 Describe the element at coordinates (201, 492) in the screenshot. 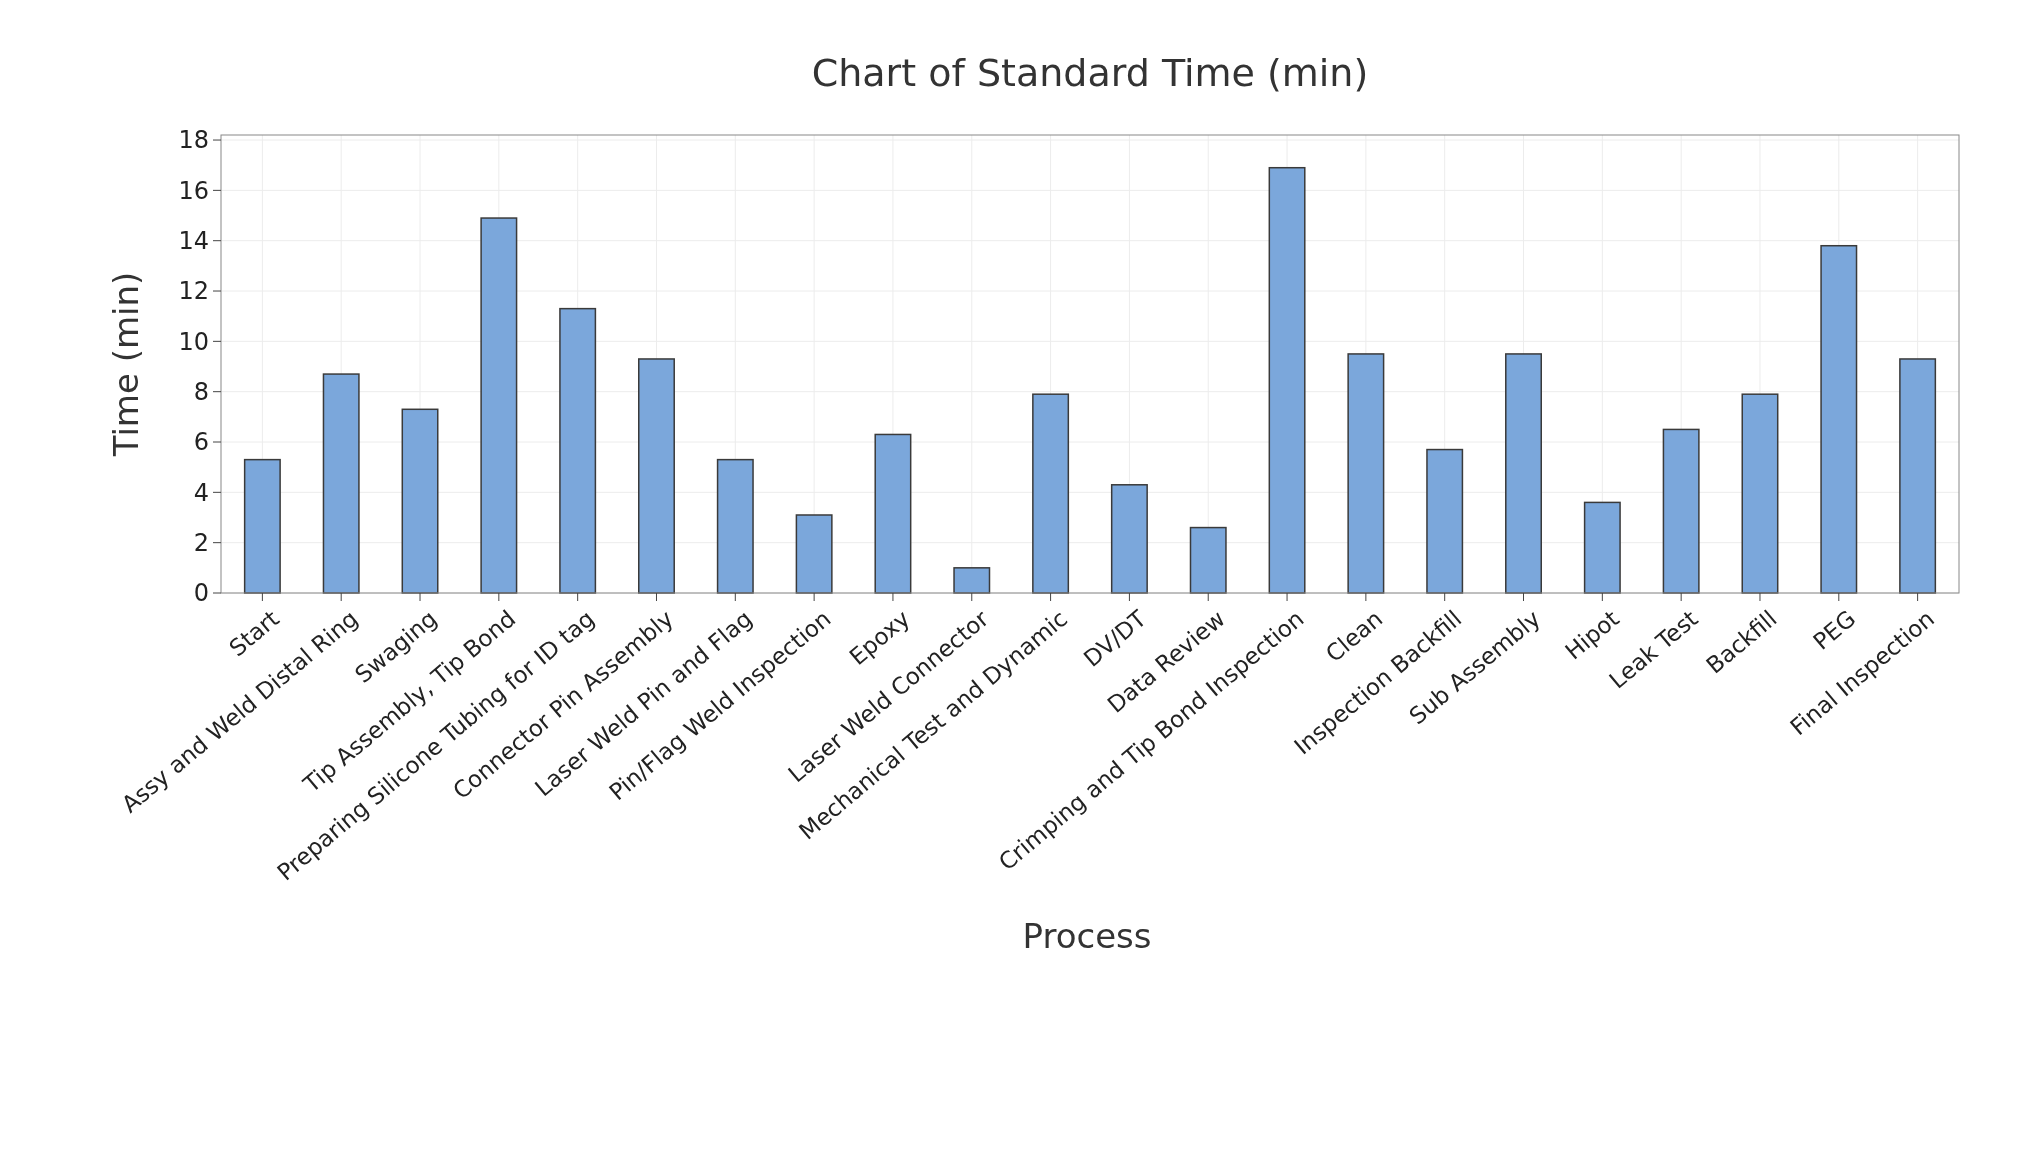

I see `y-tick-label: 4` at that location.